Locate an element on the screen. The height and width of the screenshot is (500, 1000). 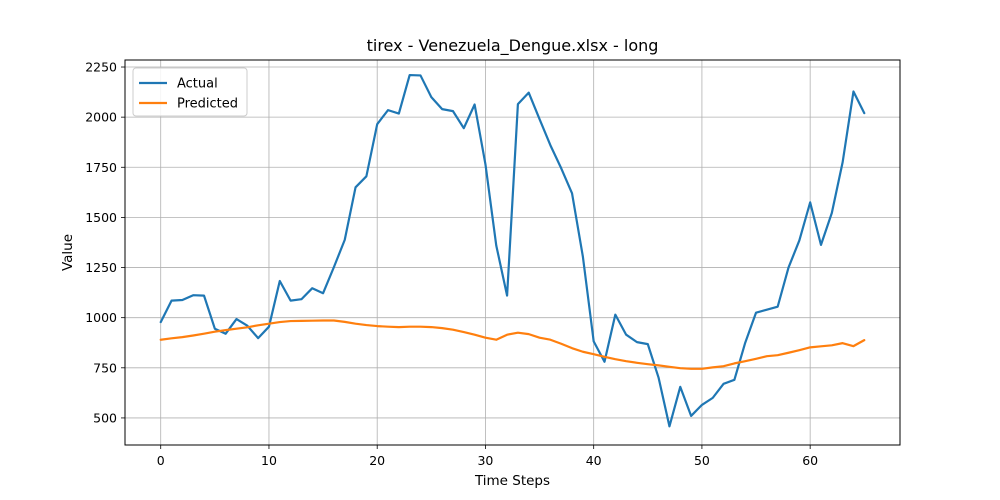
y-tick-label: 1750 is located at coordinates (101, 167).